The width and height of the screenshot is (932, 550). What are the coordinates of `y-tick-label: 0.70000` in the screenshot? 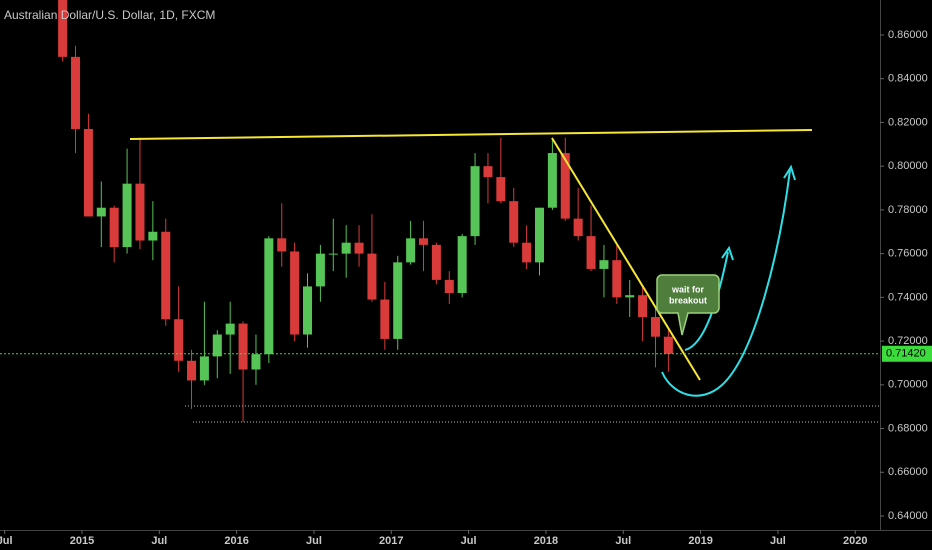 It's located at (908, 385).